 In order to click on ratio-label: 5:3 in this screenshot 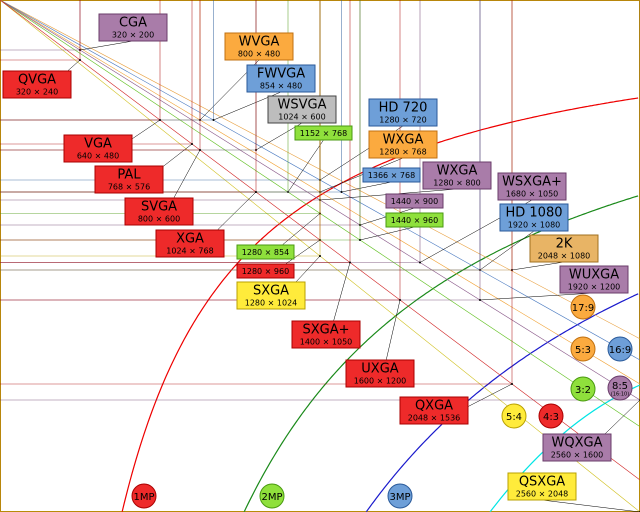, I will do `click(583, 350)`.